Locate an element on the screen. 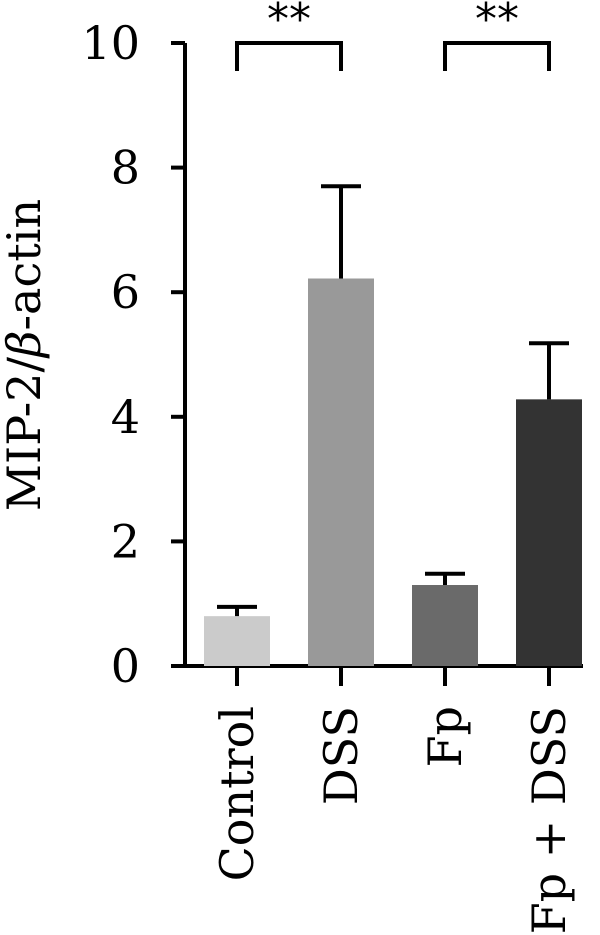 This screenshot has height=935, width=600. bar-dss is located at coordinates (341, 472).